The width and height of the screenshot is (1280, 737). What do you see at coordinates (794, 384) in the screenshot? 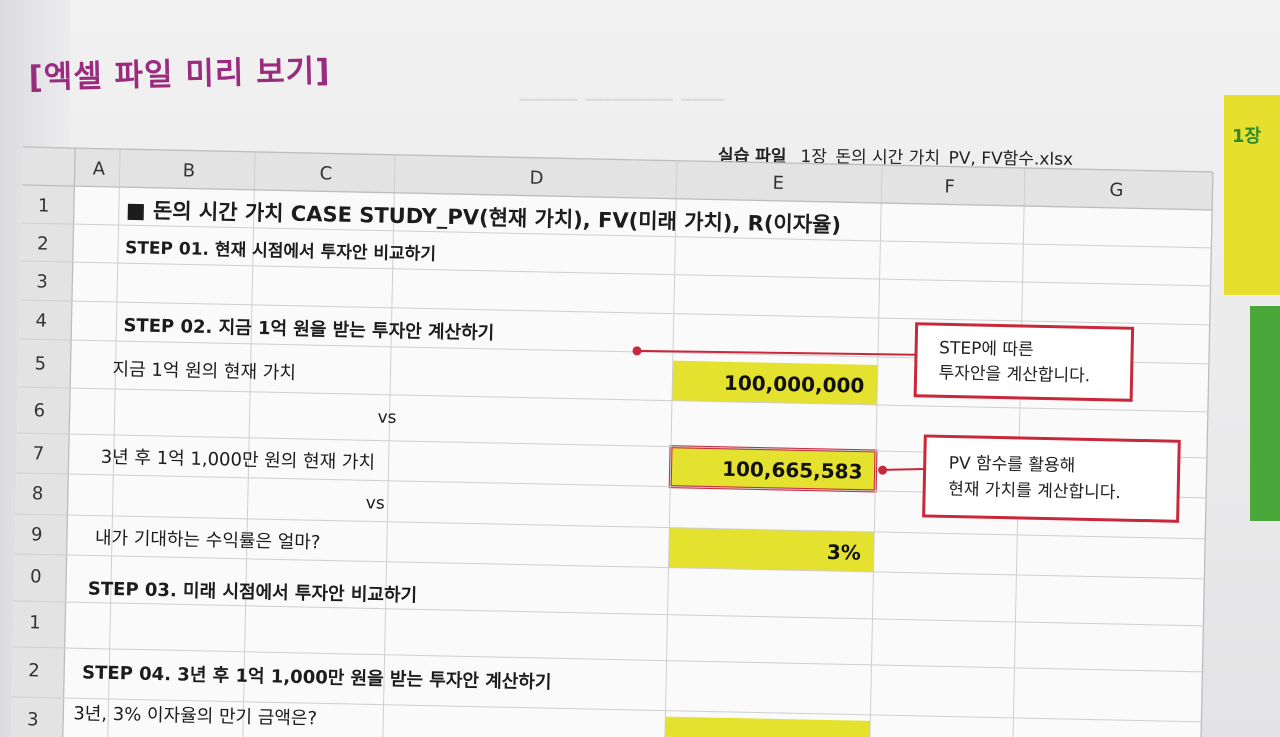
I see `pv-now-value: 100,000,000` at bounding box center [794, 384].